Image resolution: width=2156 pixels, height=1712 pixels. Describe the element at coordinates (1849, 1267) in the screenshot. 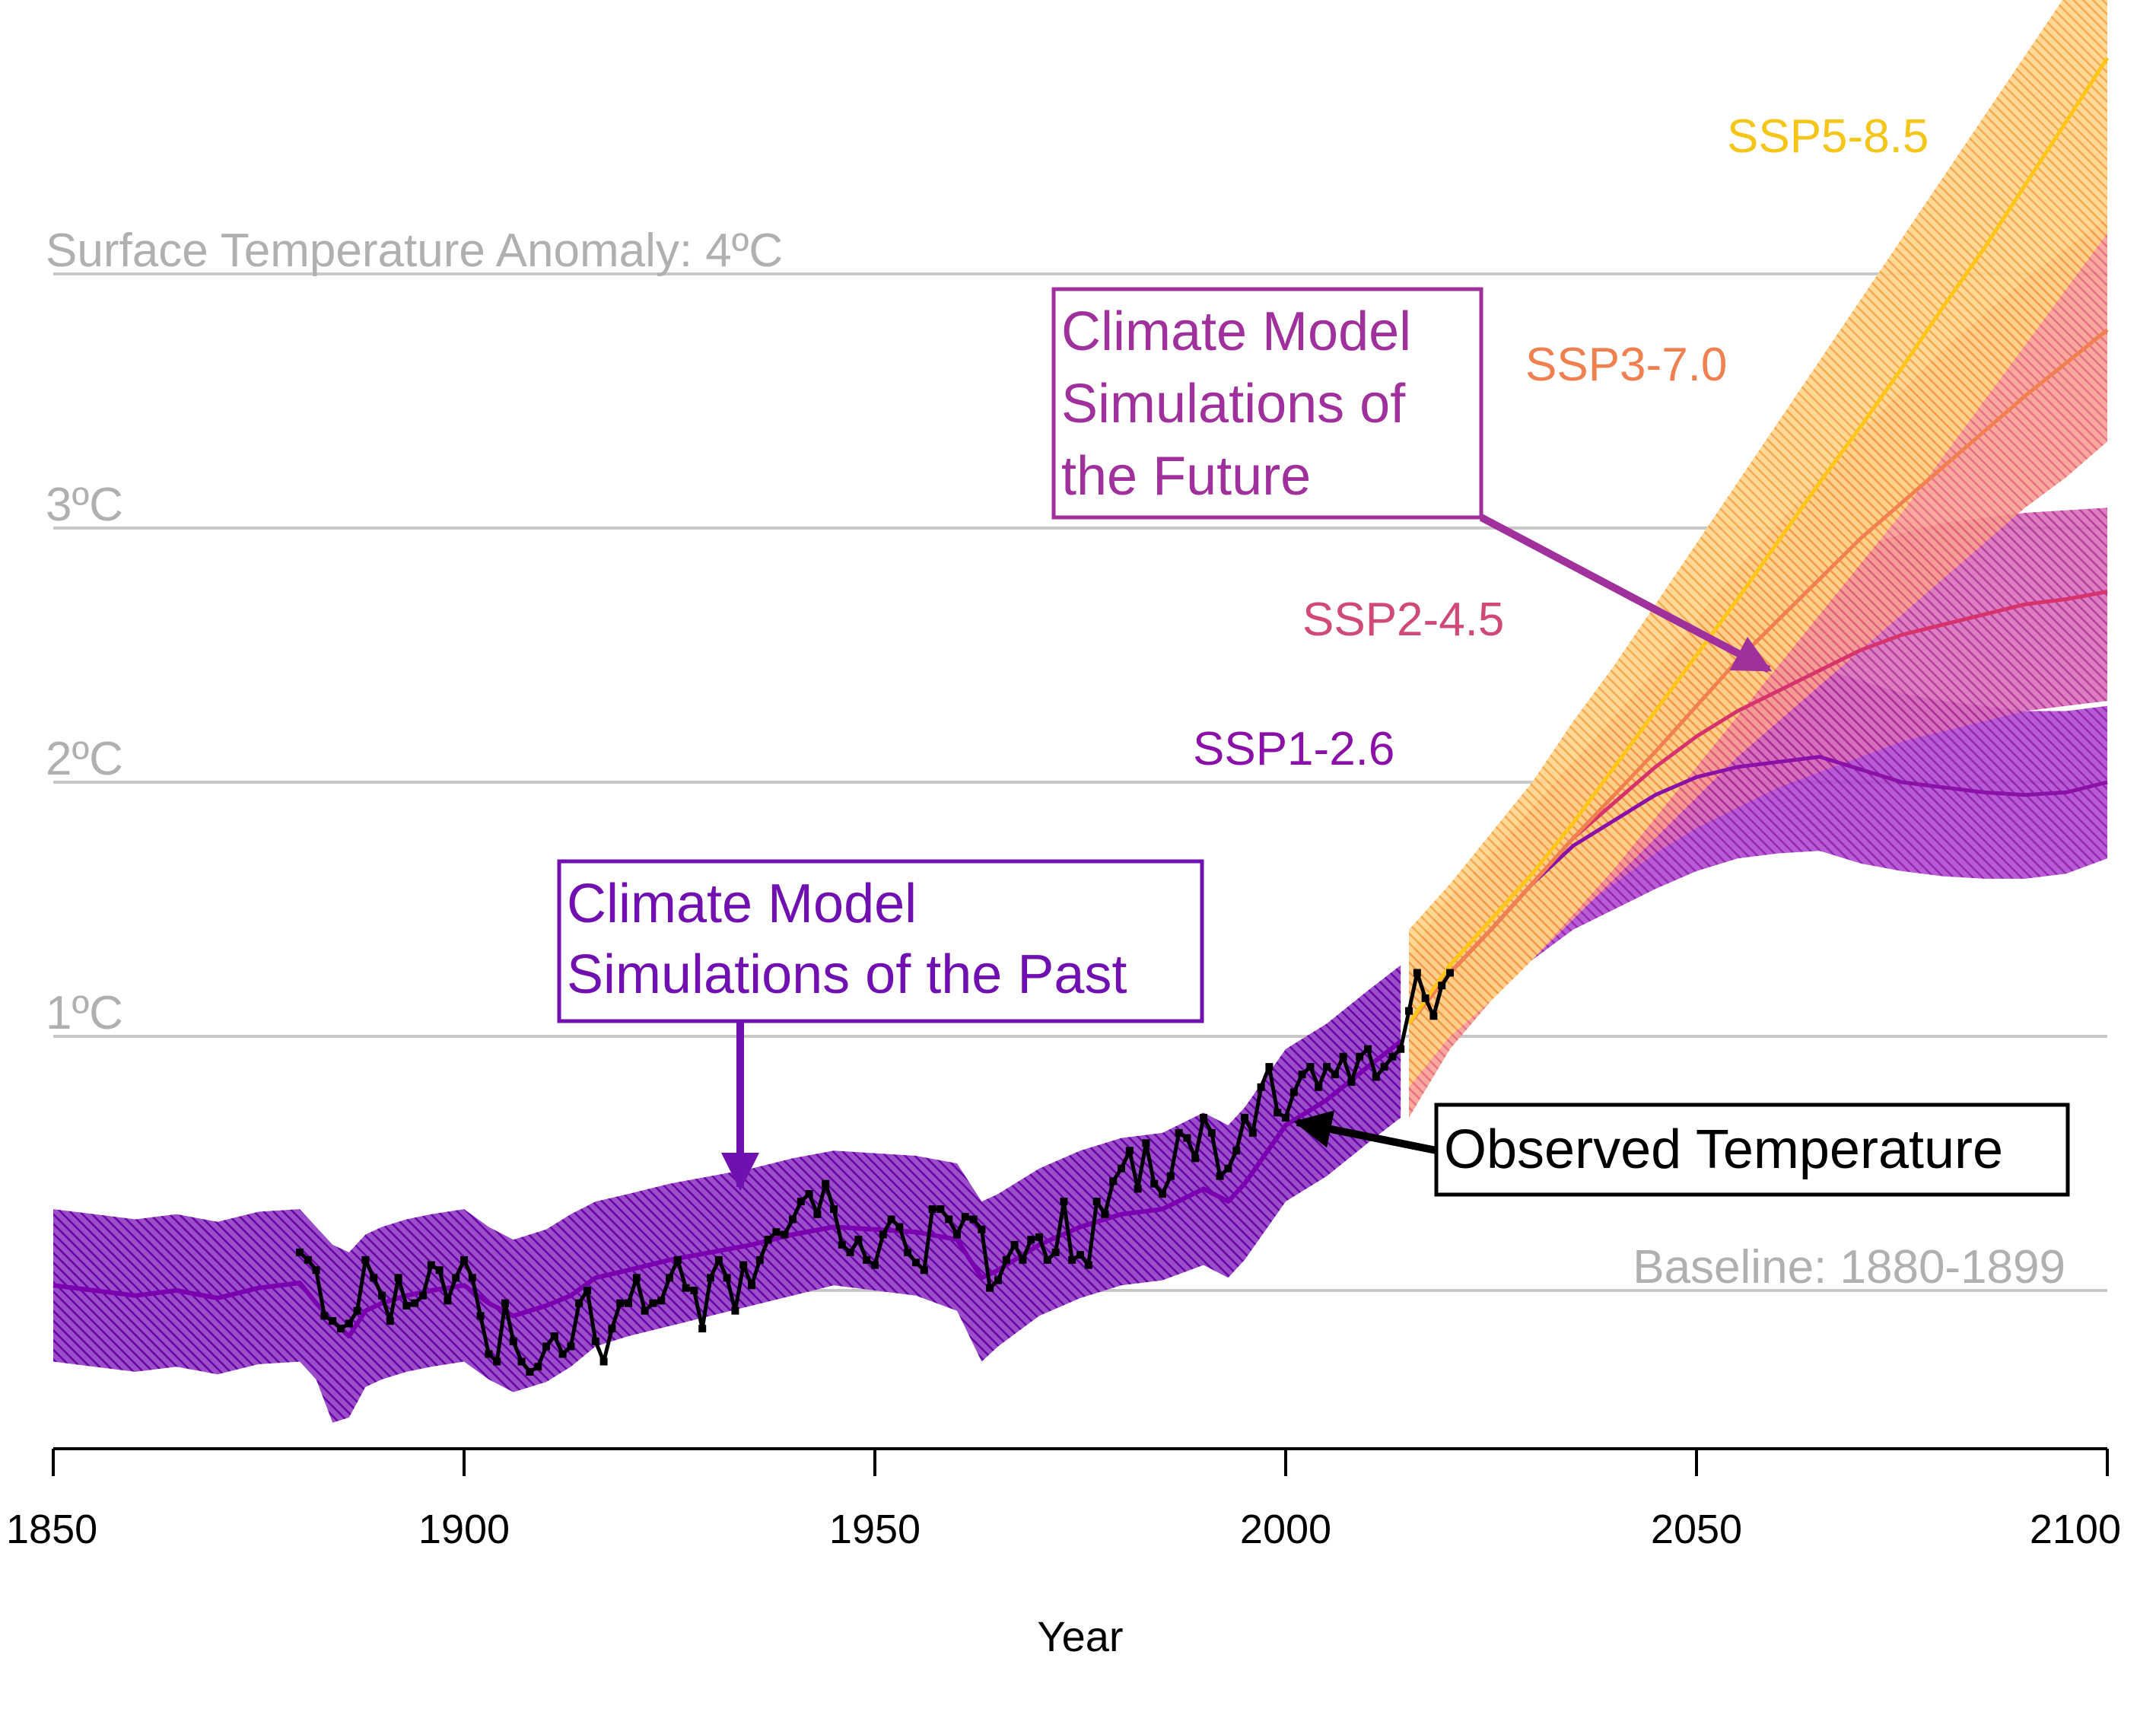

I see `gridline-label-baseline: Baseline: 1880-1899` at that location.